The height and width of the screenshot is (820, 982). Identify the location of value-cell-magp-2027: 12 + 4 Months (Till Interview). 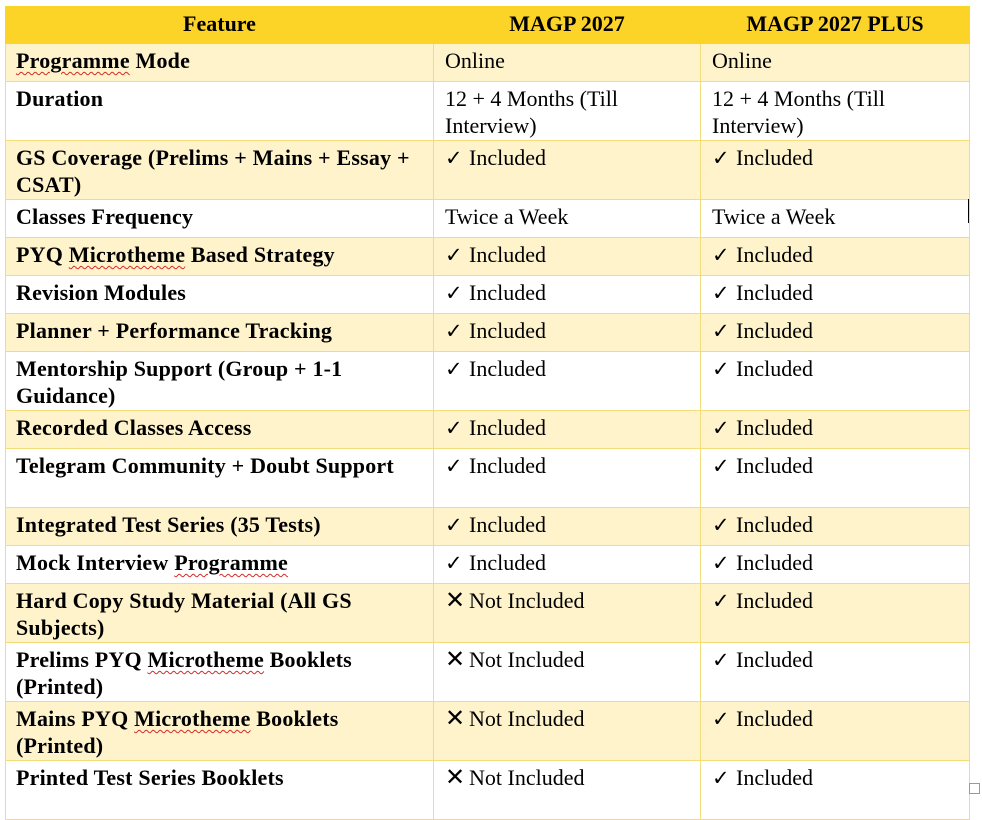
(567, 111).